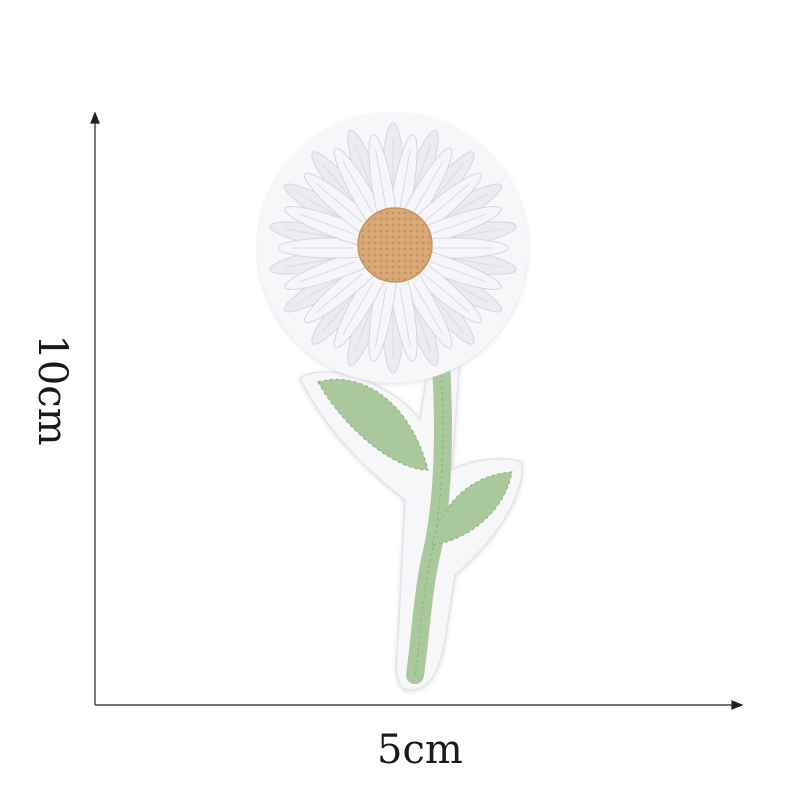 This screenshot has height=805, width=800. I want to click on width-arrow-icon, so click(737, 705).